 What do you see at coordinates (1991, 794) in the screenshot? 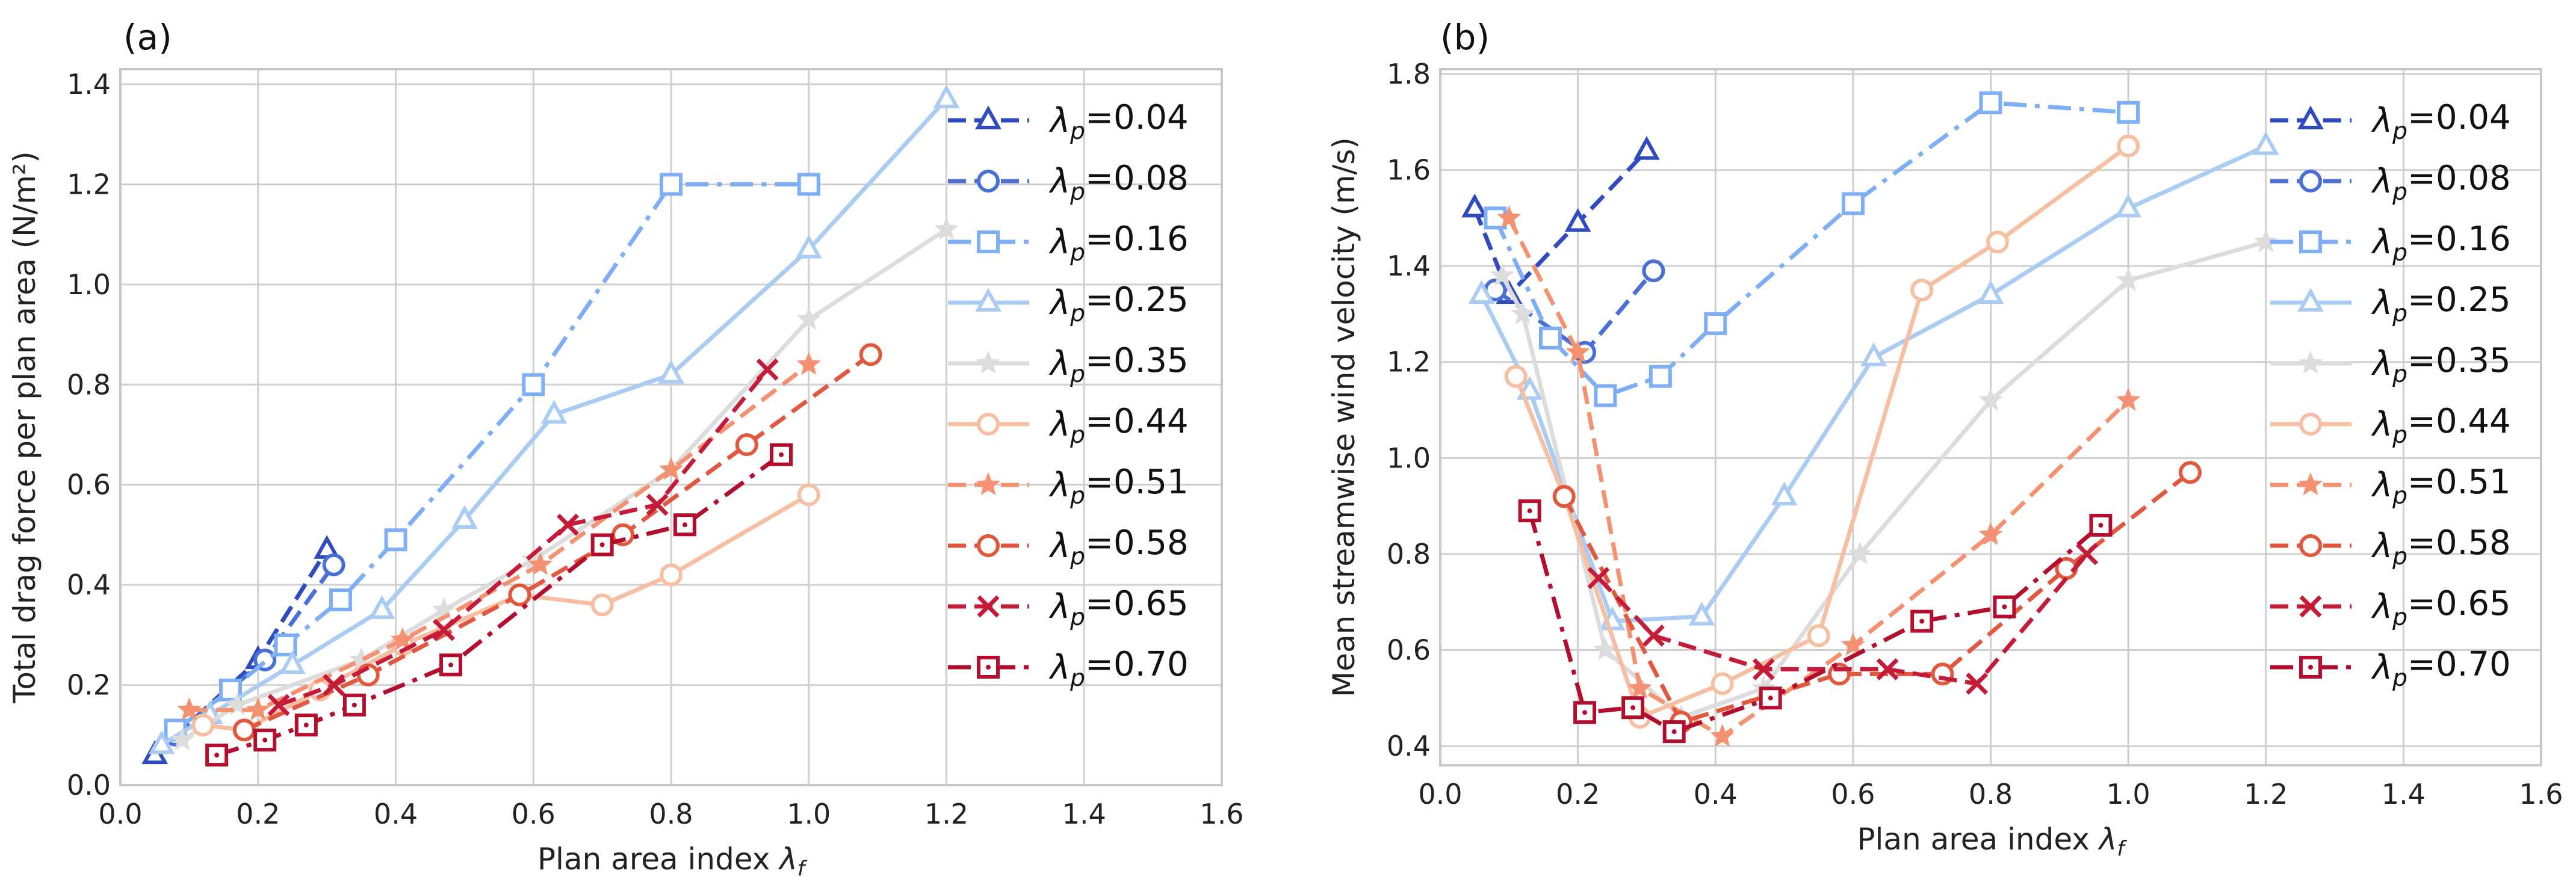
I see `x-tick-label: 0.8` at bounding box center [1991, 794].